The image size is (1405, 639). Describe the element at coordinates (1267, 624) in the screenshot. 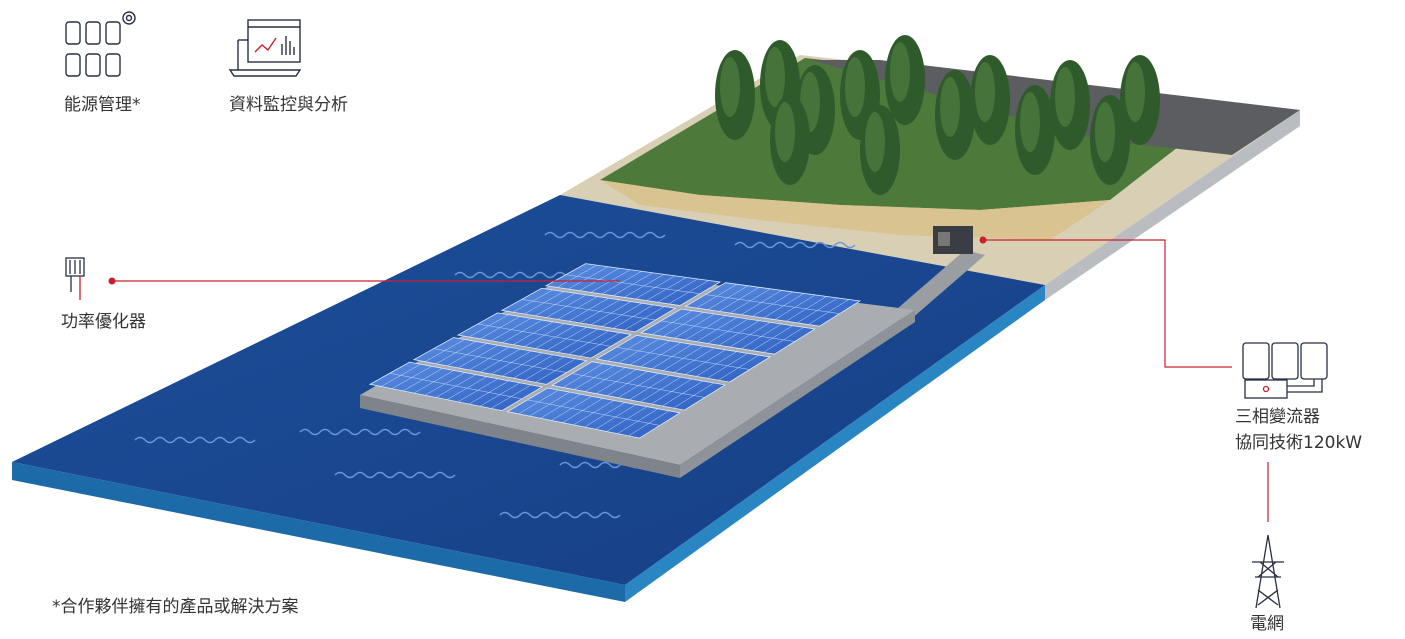

I see `label: 電網` at that location.